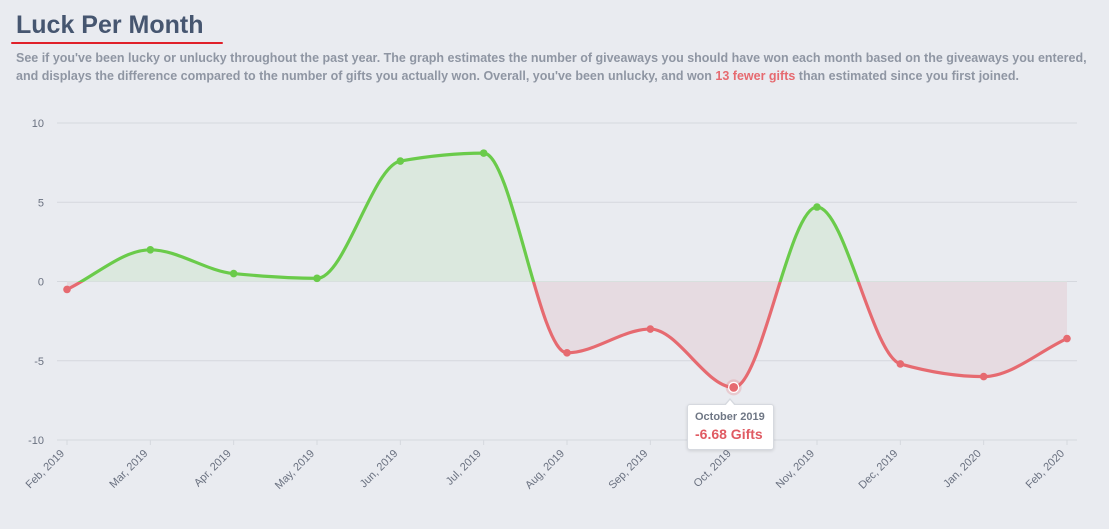 This screenshot has height=529, width=1109. What do you see at coordinates (110, 25) in the screenshot?
I see `page-title: Luck Per Month` at bounding box center [110, 25].